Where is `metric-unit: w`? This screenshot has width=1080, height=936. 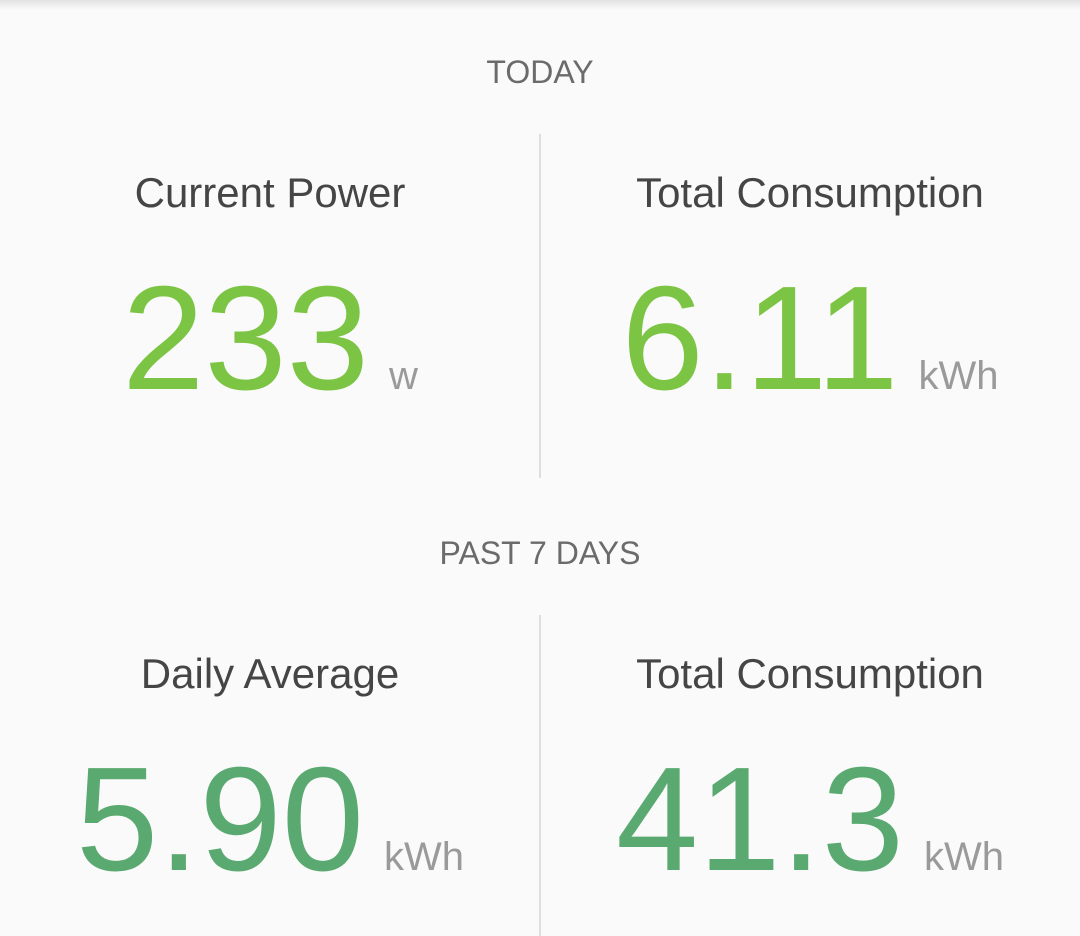
metric-unit: w is located at coordinates (403, 376).